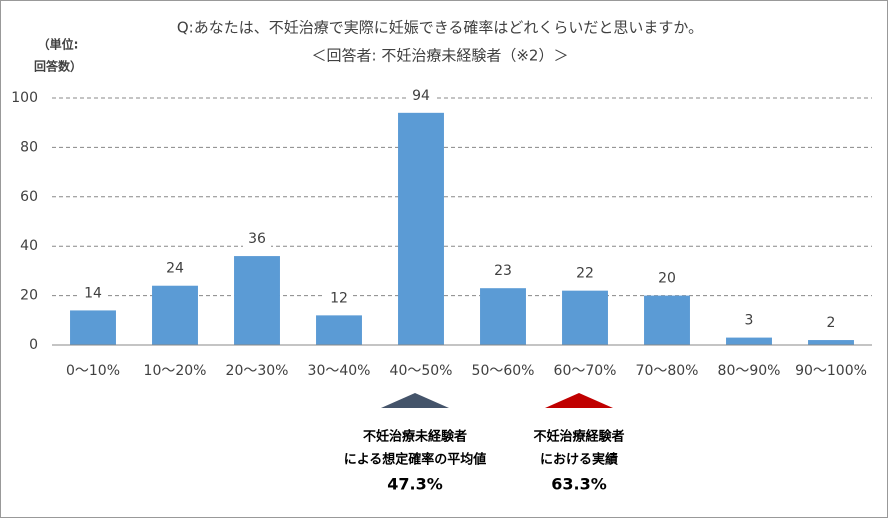 The height and width of the screenshot is (518, 888). I want to click on value-label: 20, so click(667, 279).